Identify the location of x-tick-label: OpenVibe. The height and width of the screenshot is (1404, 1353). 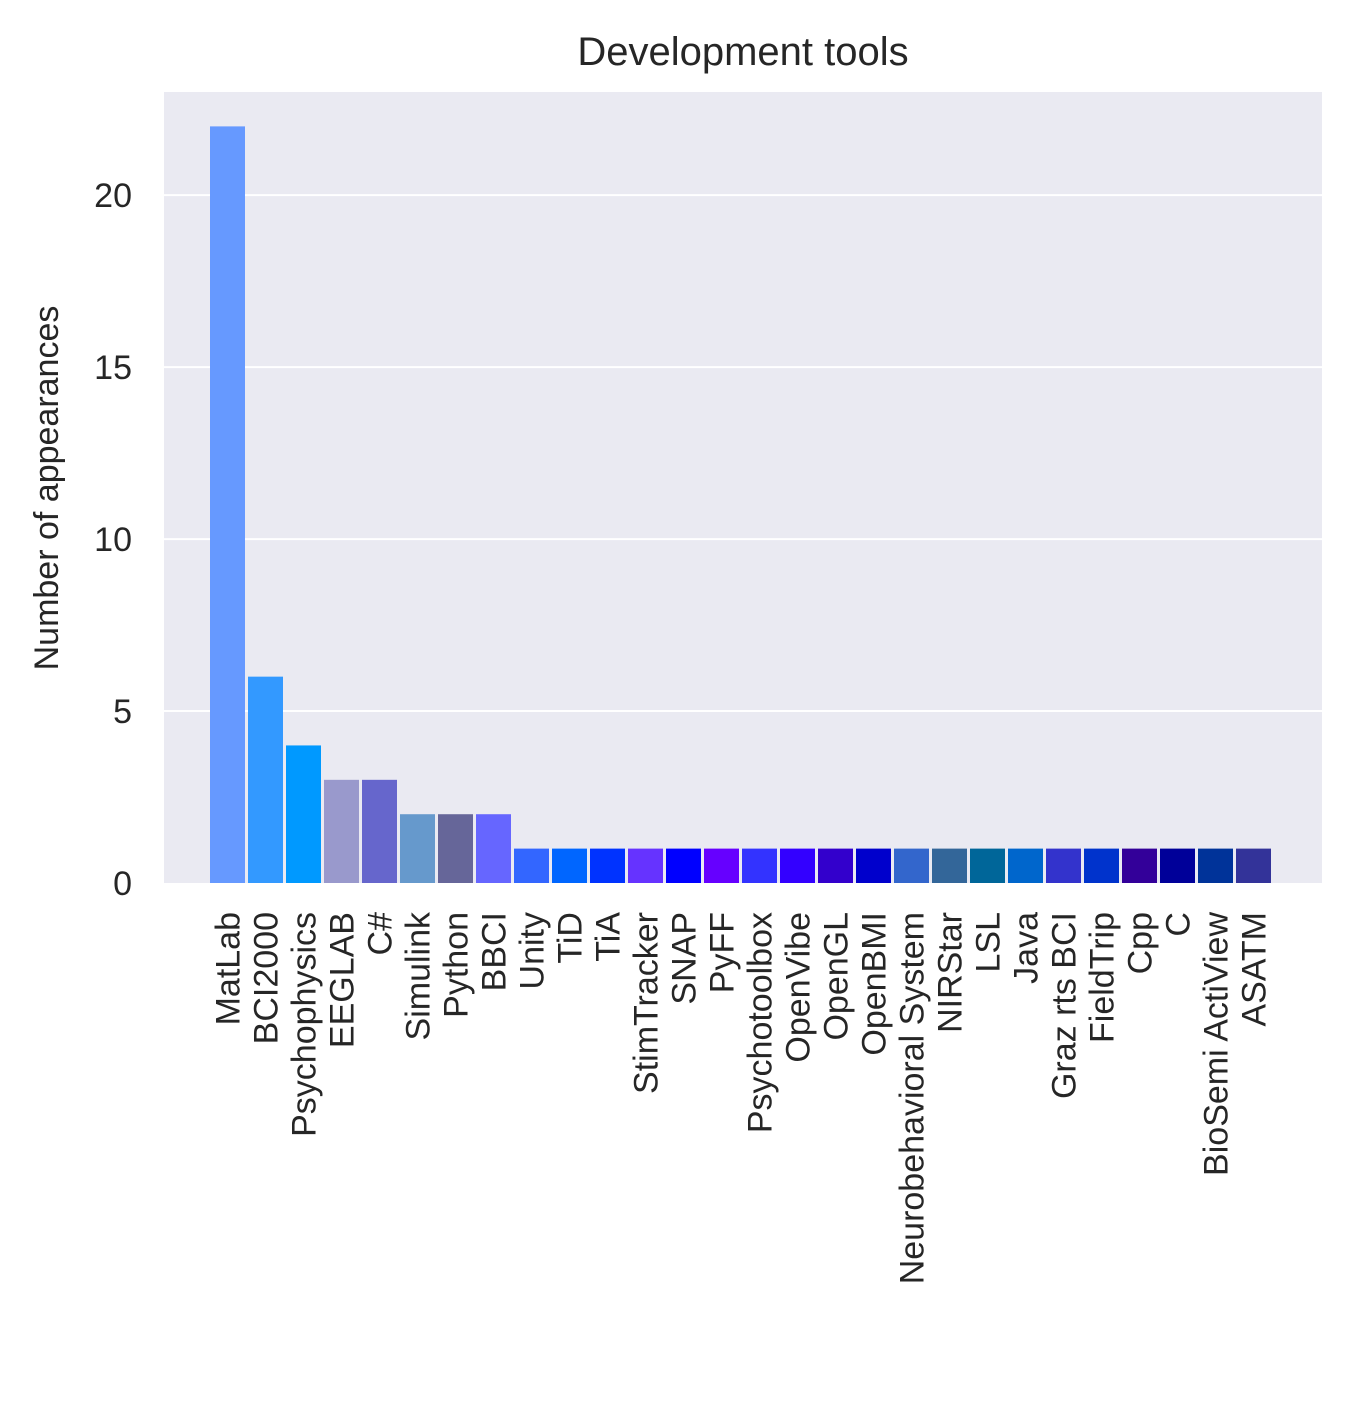
(799, 987).